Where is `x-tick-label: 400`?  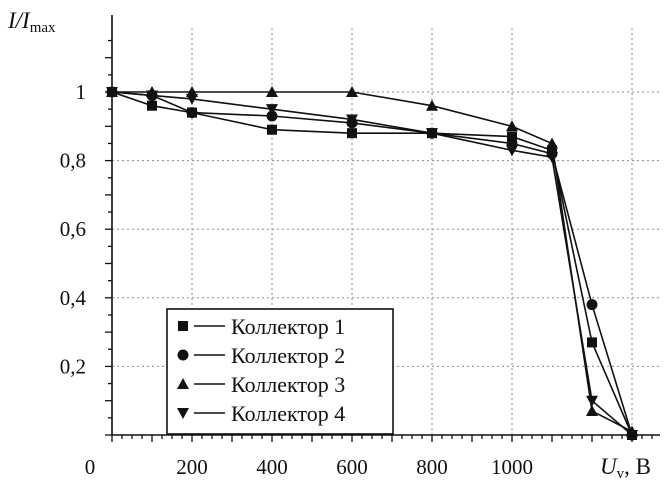
x-tick-label: 400 is located at coordinates (272, 467).